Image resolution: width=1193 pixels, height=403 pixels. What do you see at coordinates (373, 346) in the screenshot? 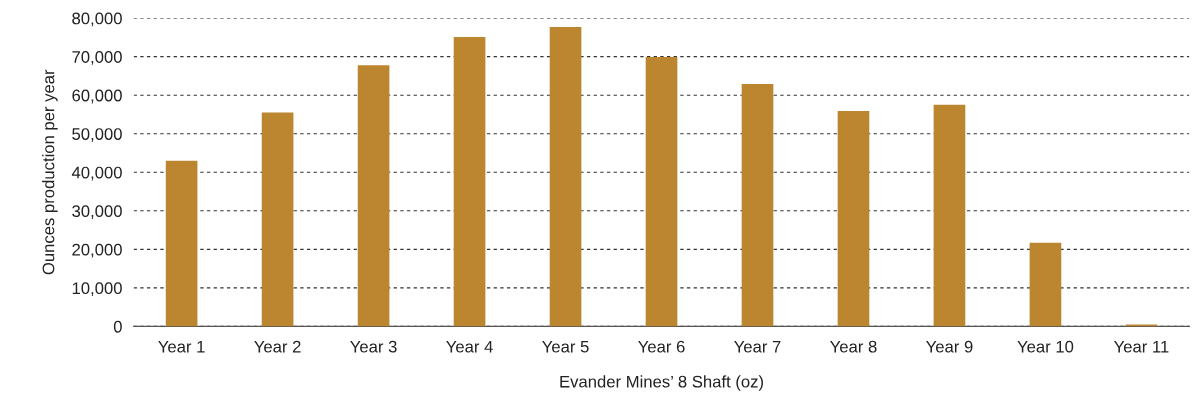
I see `x-tick-label: Year 3` at bounding box center [373, 346].